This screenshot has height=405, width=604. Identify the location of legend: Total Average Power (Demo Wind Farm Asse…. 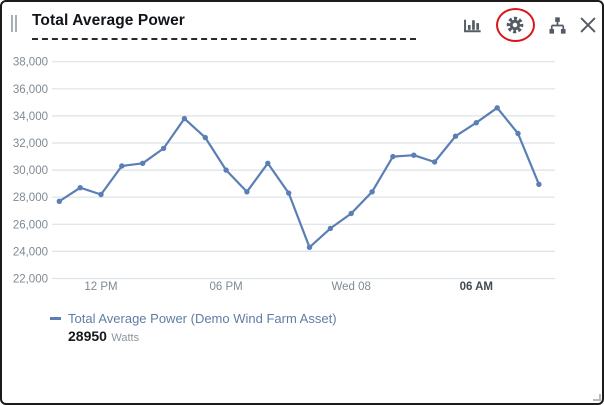
(193, 328).